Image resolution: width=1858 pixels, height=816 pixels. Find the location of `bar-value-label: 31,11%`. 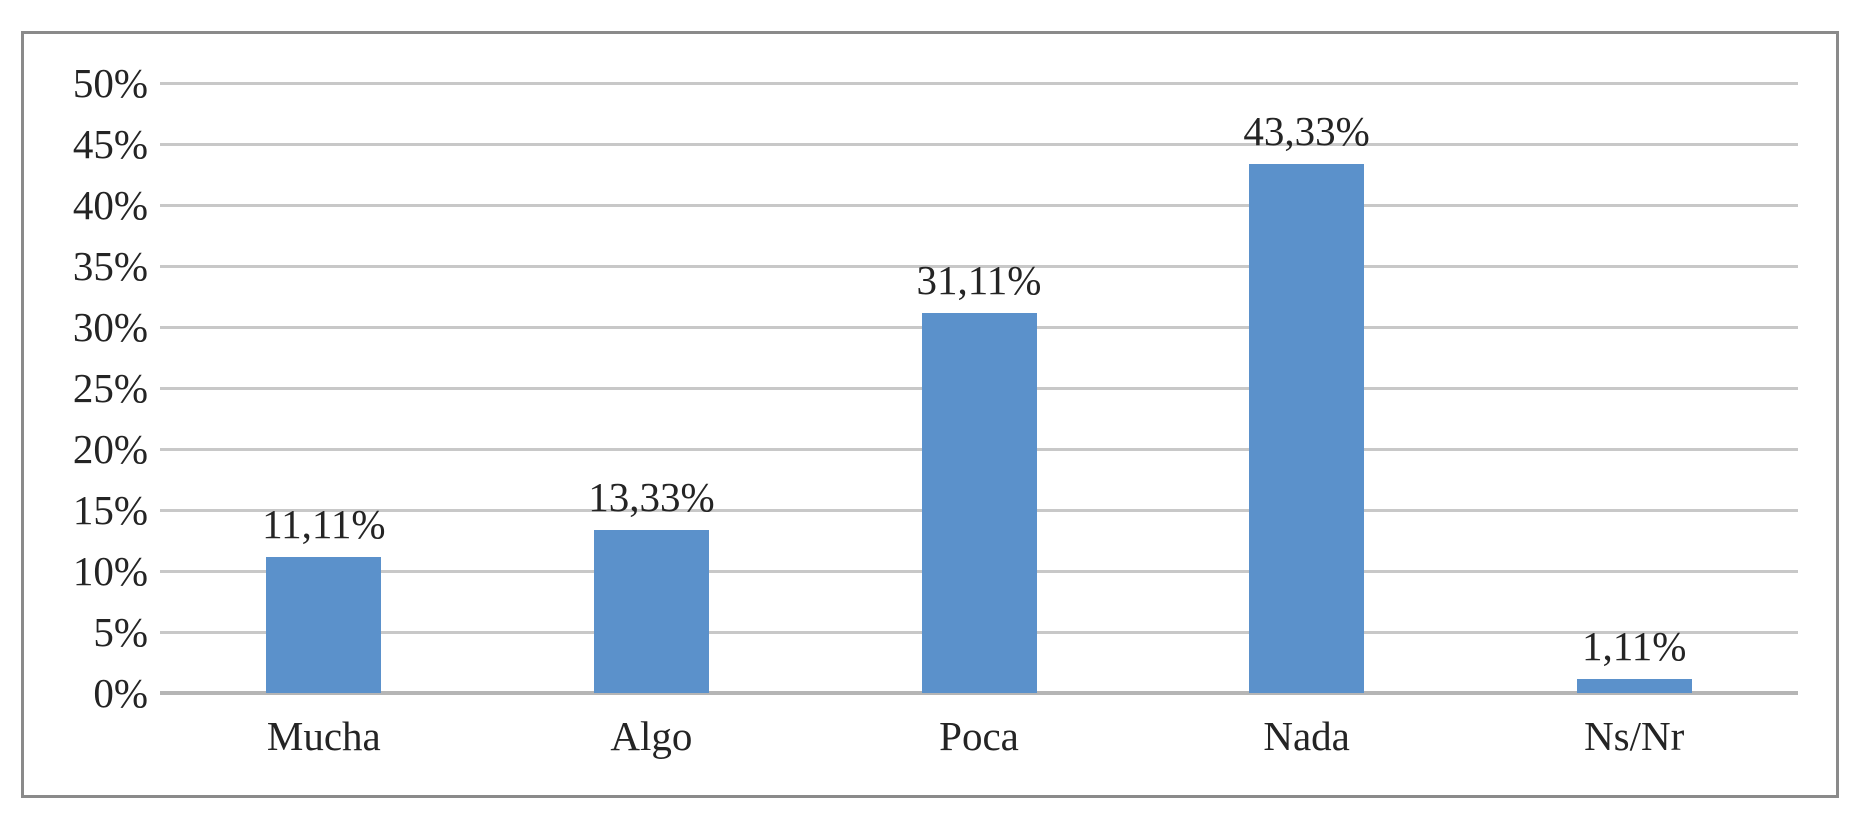

bar-value-label: 31,11% is located at coordinates (979, 280).